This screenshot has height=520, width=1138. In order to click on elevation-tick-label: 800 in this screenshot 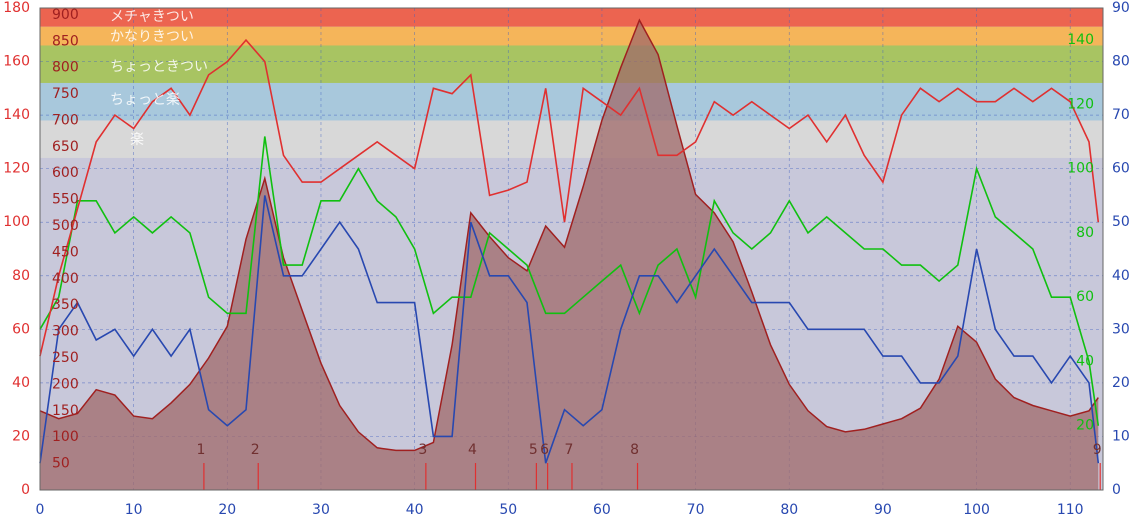, I will do `click(65, 68)`.